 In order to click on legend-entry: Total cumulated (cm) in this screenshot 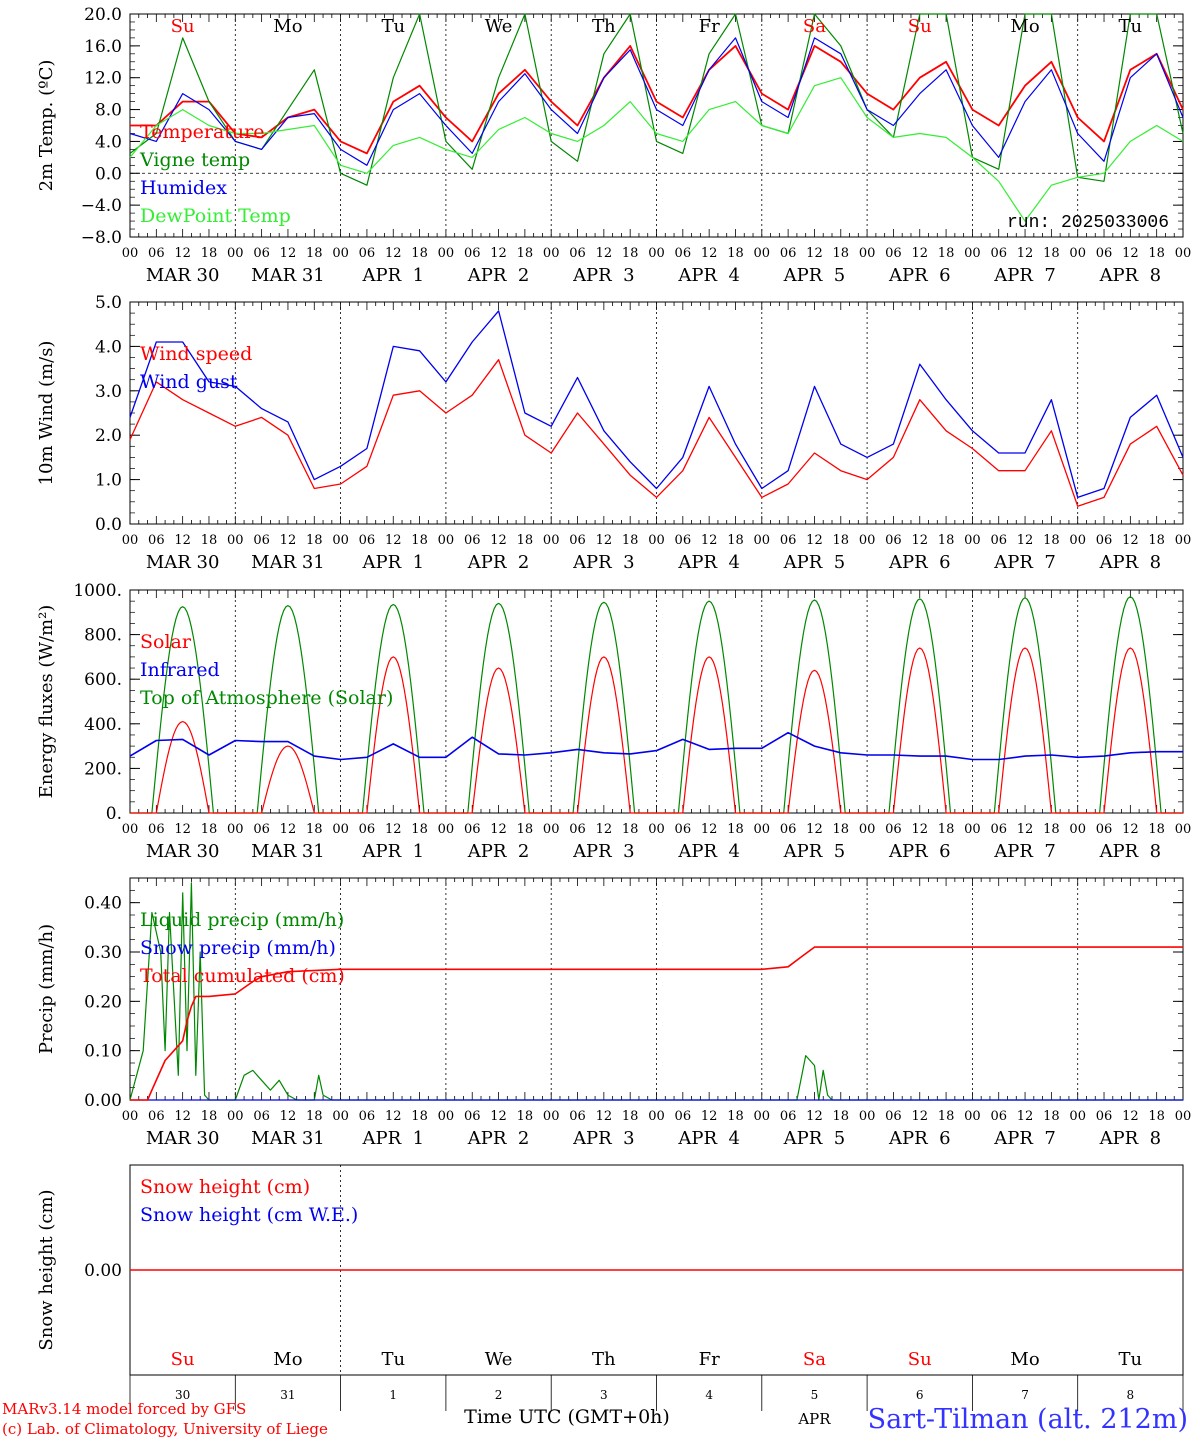, I will do `click(242, 976)`.